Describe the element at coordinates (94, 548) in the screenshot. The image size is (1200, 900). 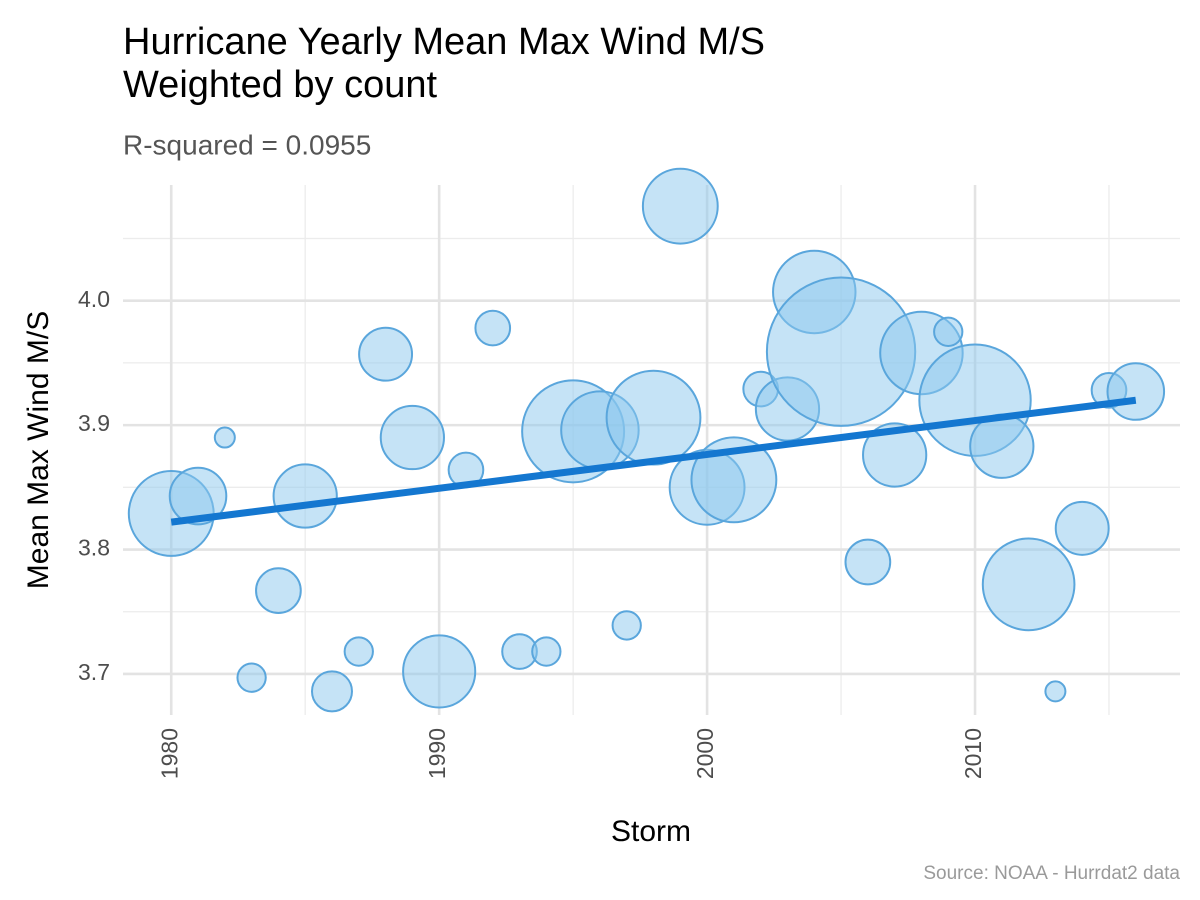
I see `y-tick-label: 3.8` at that location.